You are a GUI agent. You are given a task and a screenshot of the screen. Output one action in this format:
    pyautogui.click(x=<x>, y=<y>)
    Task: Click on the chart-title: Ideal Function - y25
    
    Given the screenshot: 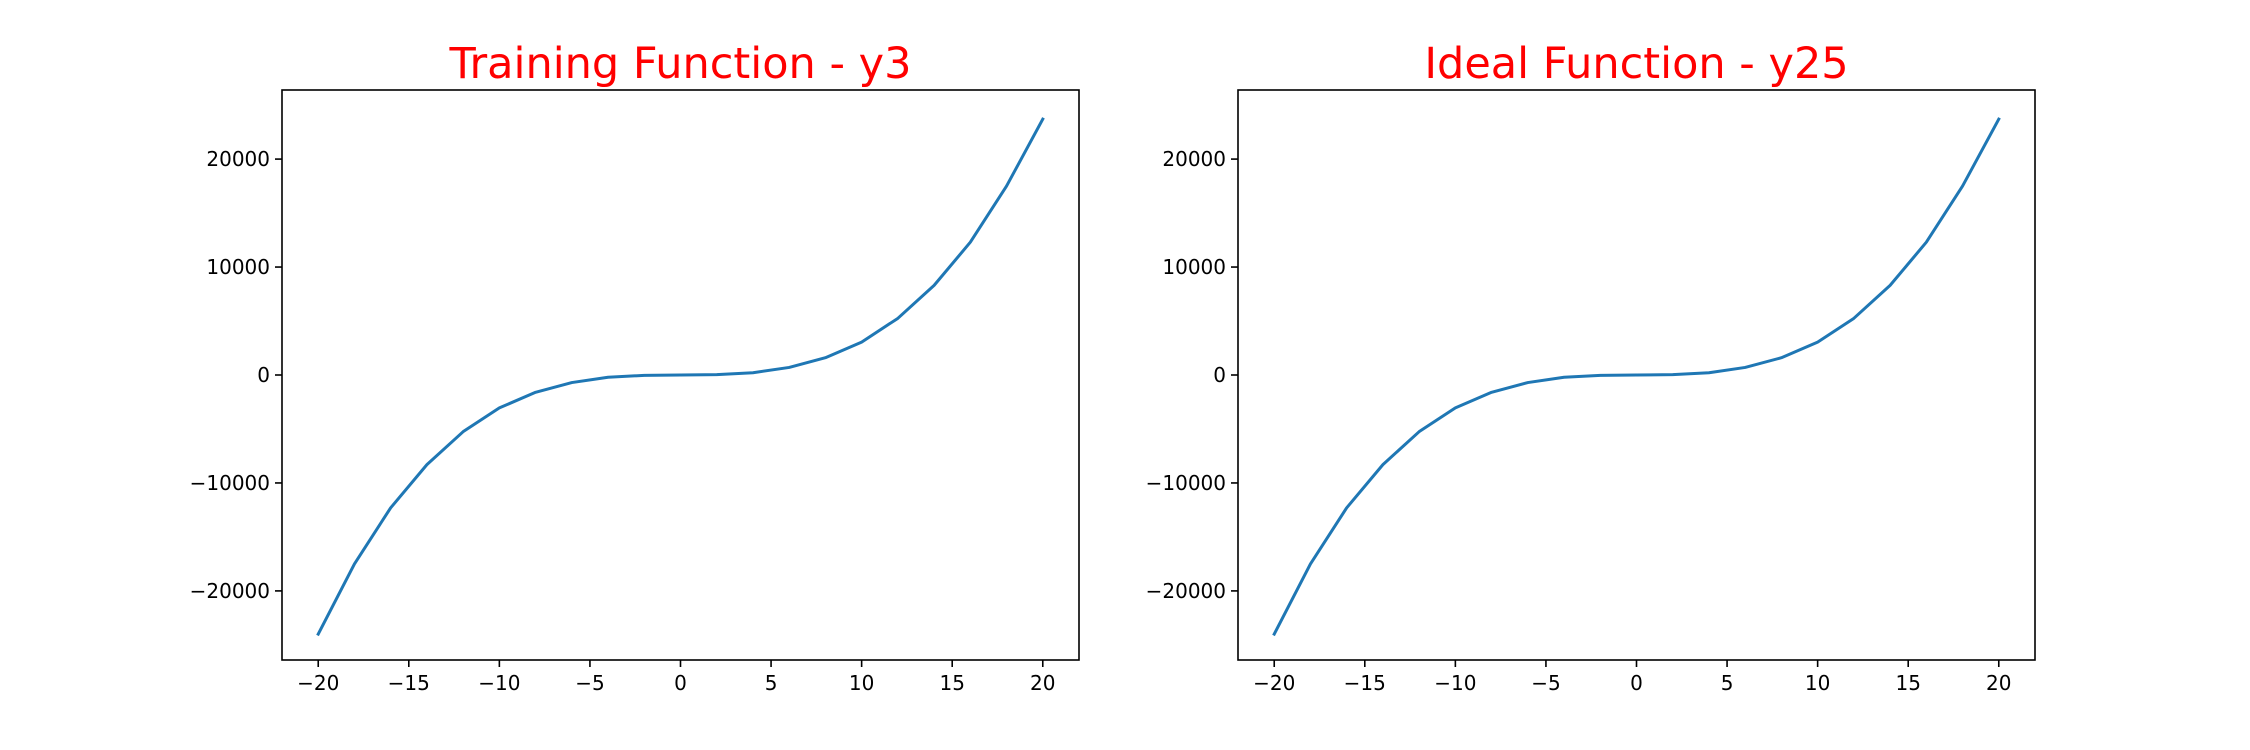 What is the action you would take?
    pyautogui.click(x=1636, y=64)
    